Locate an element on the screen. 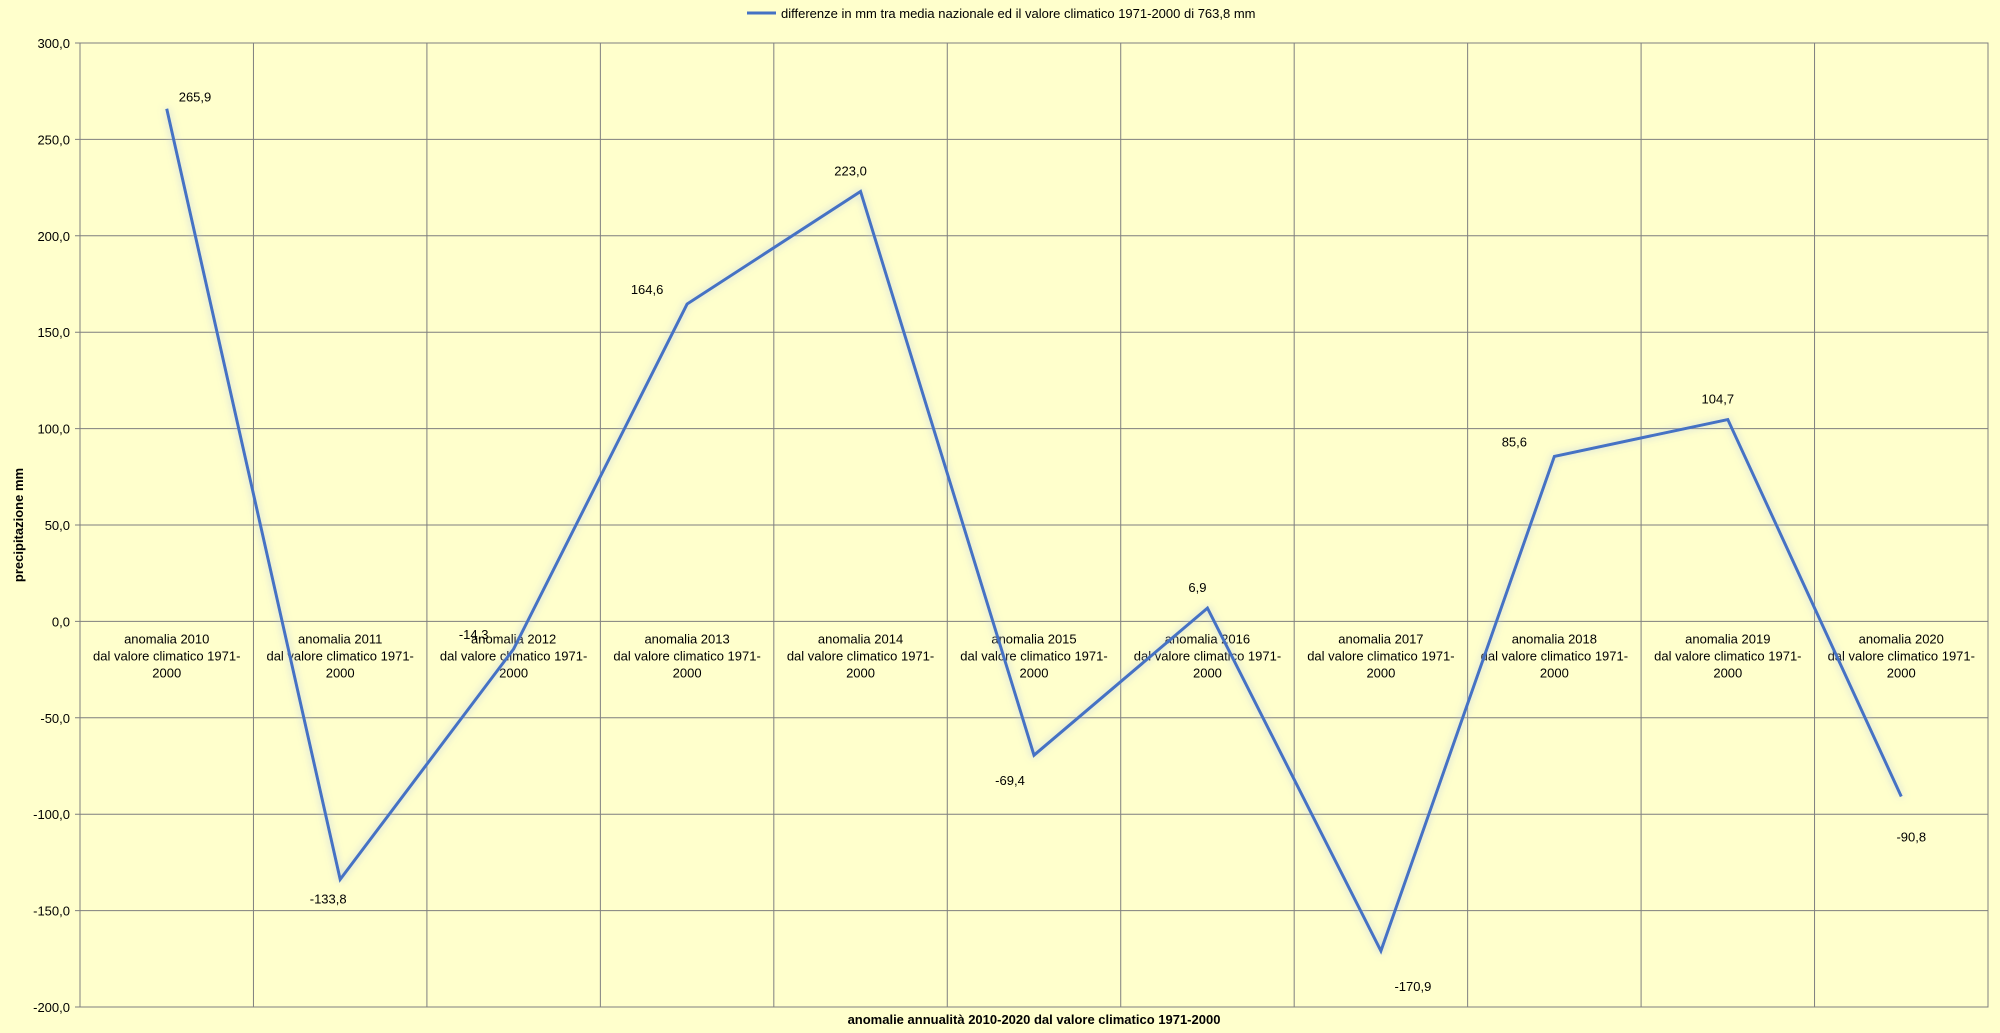 Image resolution: width=2000 pixels, height=1033 pixels. data-label: -170,9 is located at coordinates (1412, 986).